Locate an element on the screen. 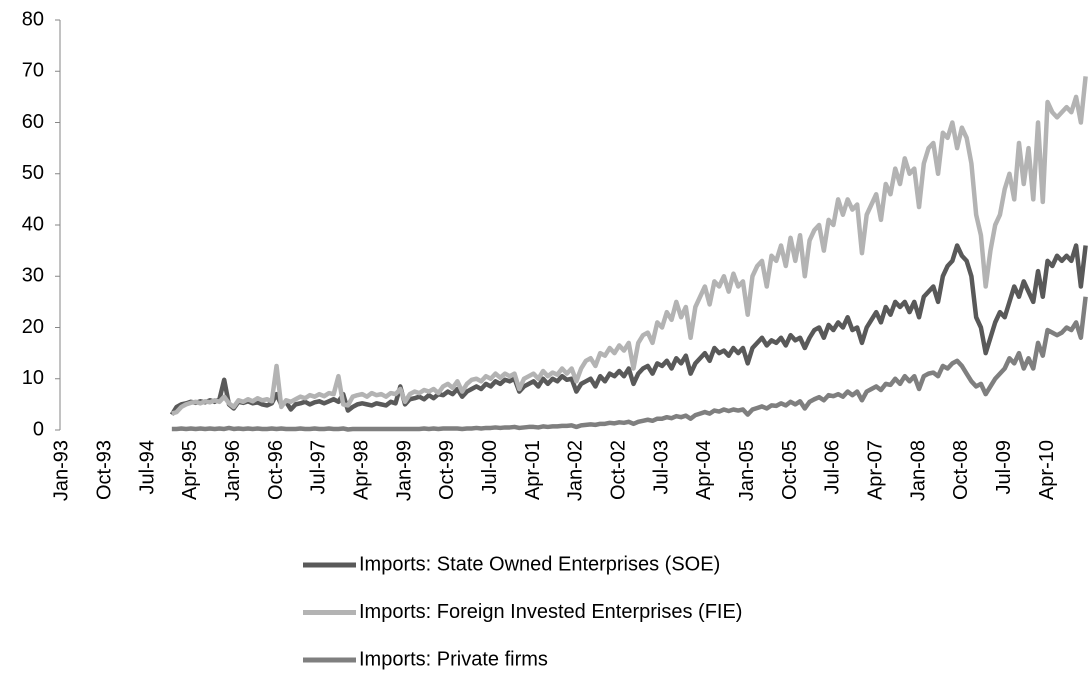  x-tick-label: Jan-99 is located at coordinates (404, 470).